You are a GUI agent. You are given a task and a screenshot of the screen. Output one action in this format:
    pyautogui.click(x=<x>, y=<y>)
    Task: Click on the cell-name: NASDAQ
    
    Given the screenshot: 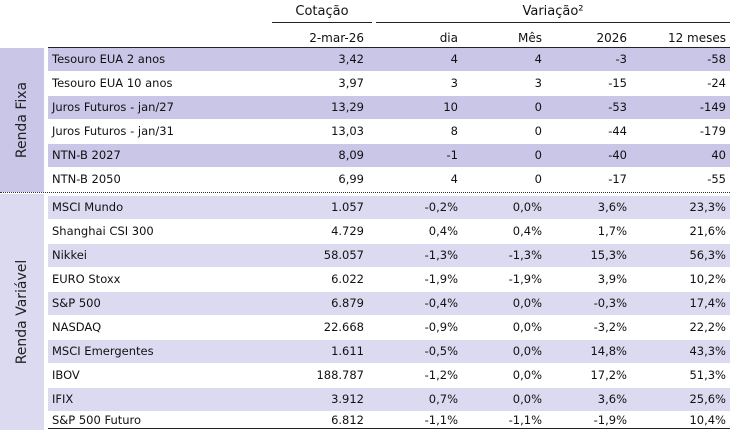 What is the action you would take?
    pyautogui.click(x=77, y=327)
    